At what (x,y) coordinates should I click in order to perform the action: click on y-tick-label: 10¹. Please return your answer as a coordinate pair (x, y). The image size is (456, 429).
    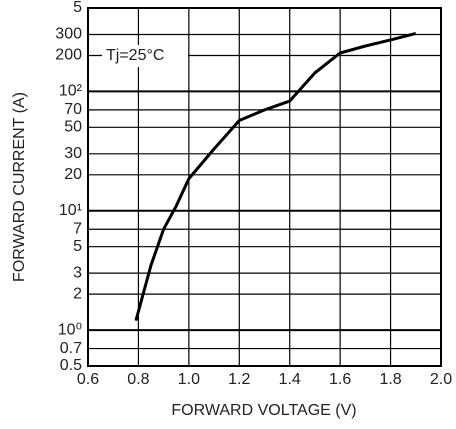
    Looking at the image, I should click on (70, 210).